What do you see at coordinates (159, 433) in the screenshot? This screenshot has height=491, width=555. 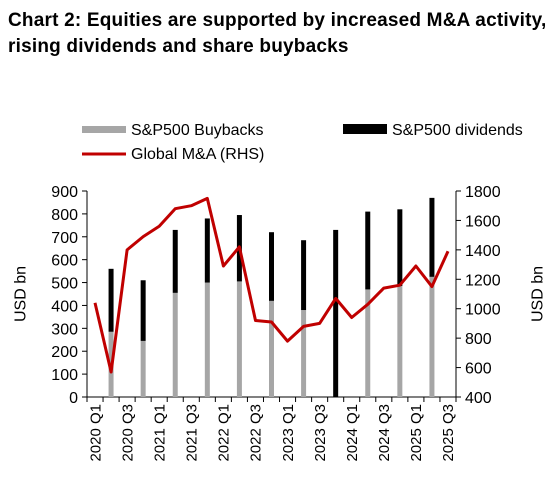 I see `x-tick-label: 2021 Q1` at bounding box center [159, 433].